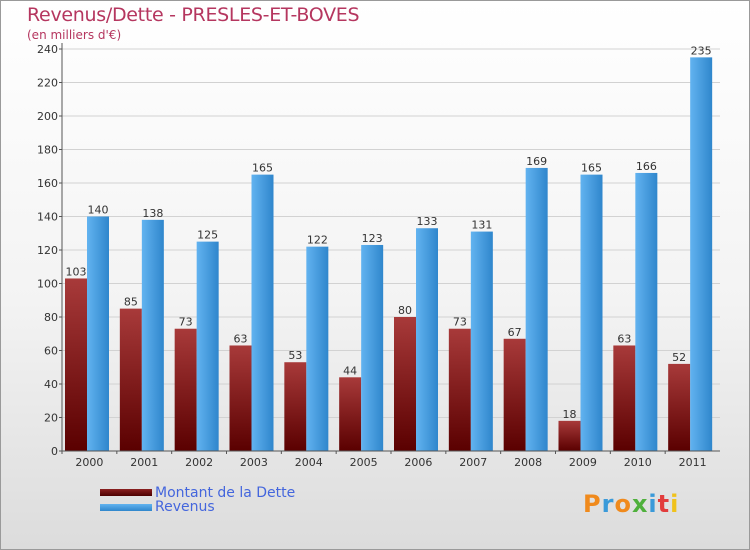 The image size is (750, 550). Describe the element at coordinates (646, 311) in the screenshot. I see `bar-revenus-2010` at that location.